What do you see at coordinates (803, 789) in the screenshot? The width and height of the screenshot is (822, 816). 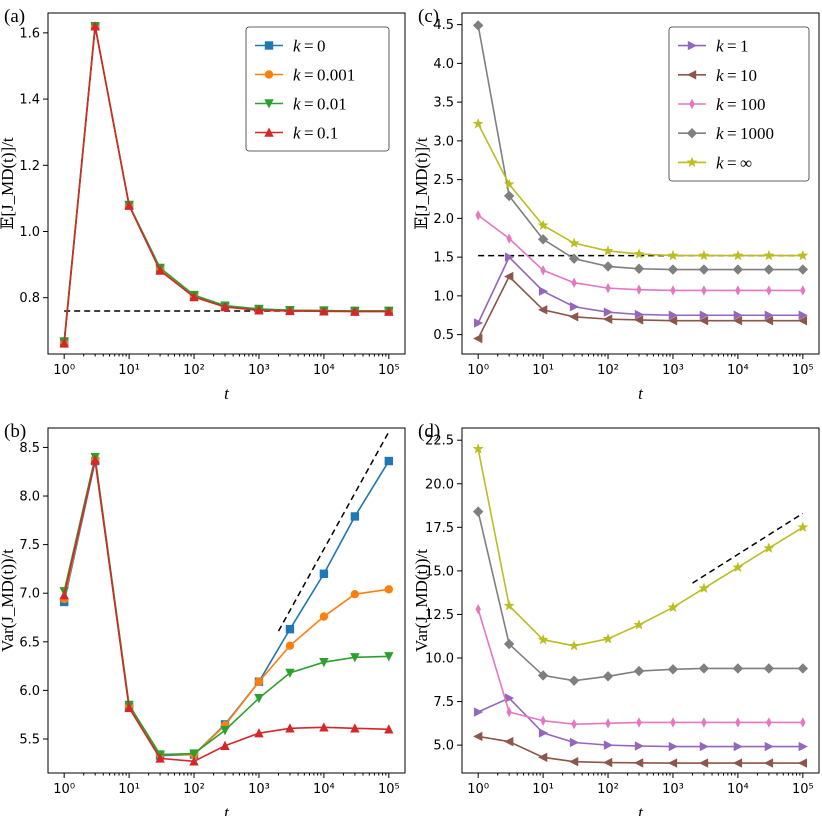 I see `x-tick-label: 10⁵` at bounding box center [803, 789].